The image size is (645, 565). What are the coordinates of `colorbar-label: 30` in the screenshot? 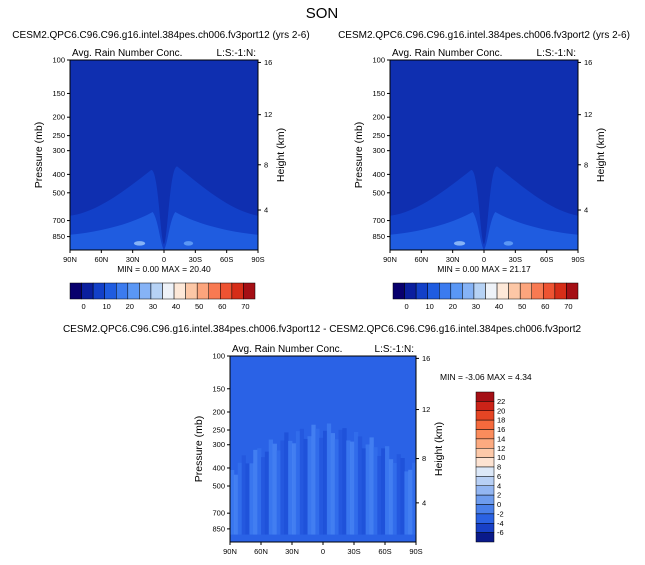 It's located at (476, 306).